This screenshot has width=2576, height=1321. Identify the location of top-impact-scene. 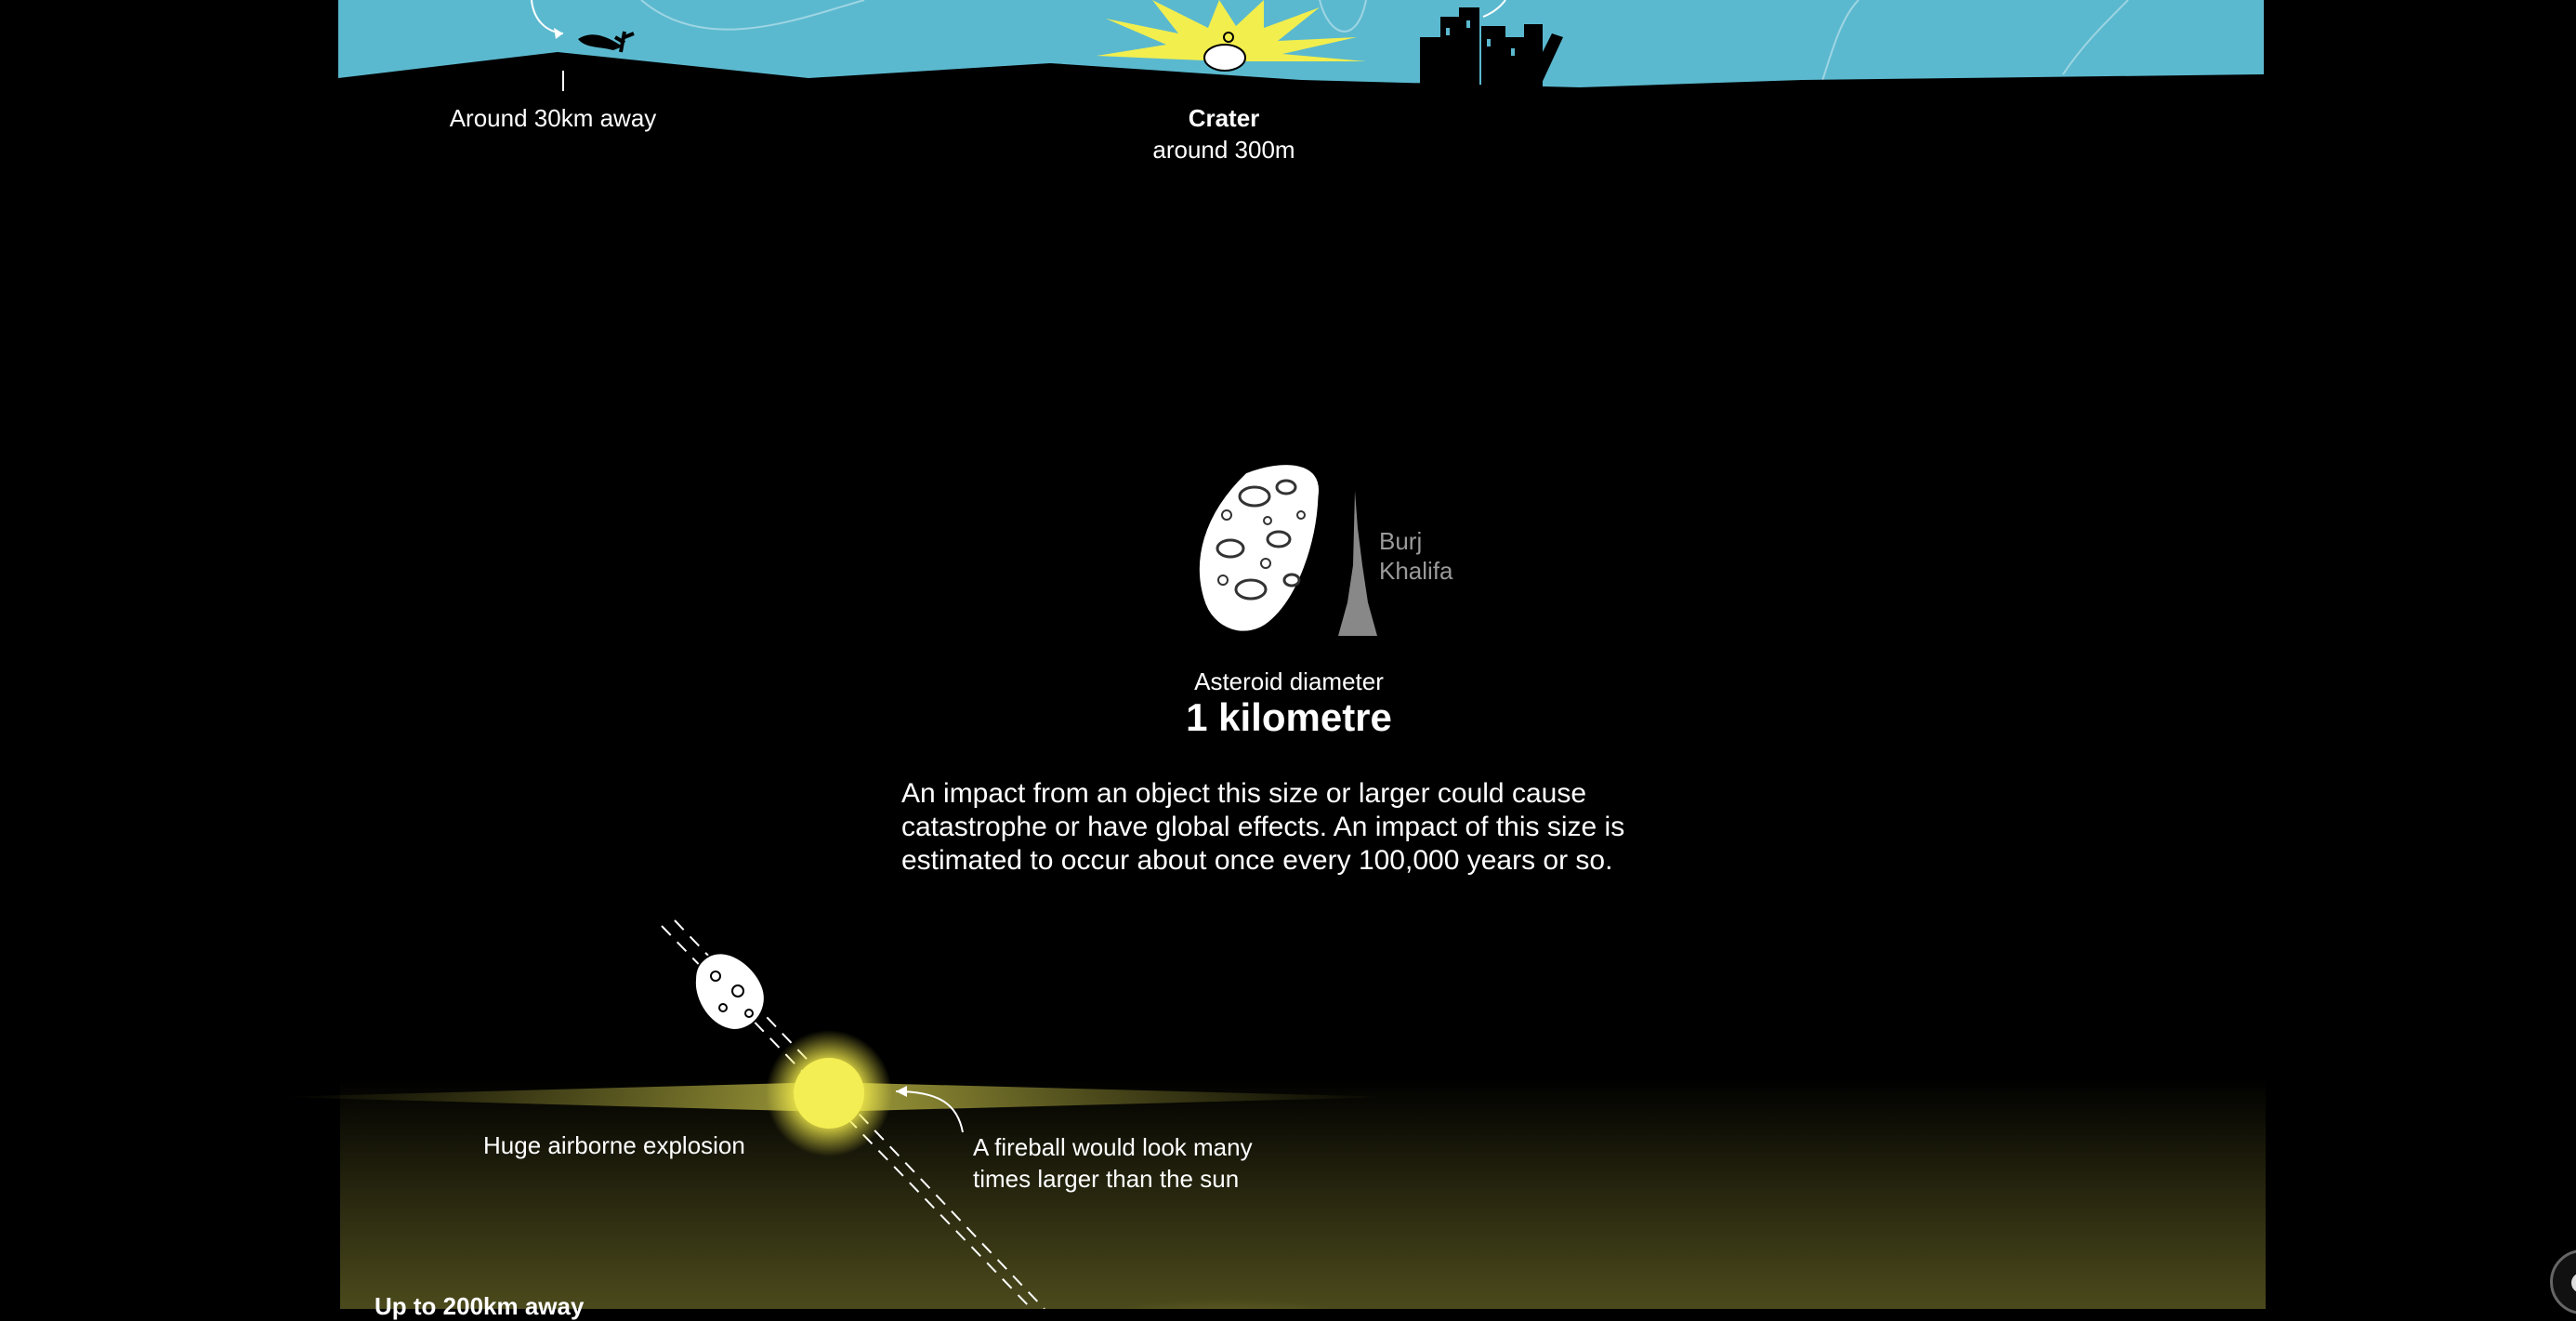
(1301, 93).